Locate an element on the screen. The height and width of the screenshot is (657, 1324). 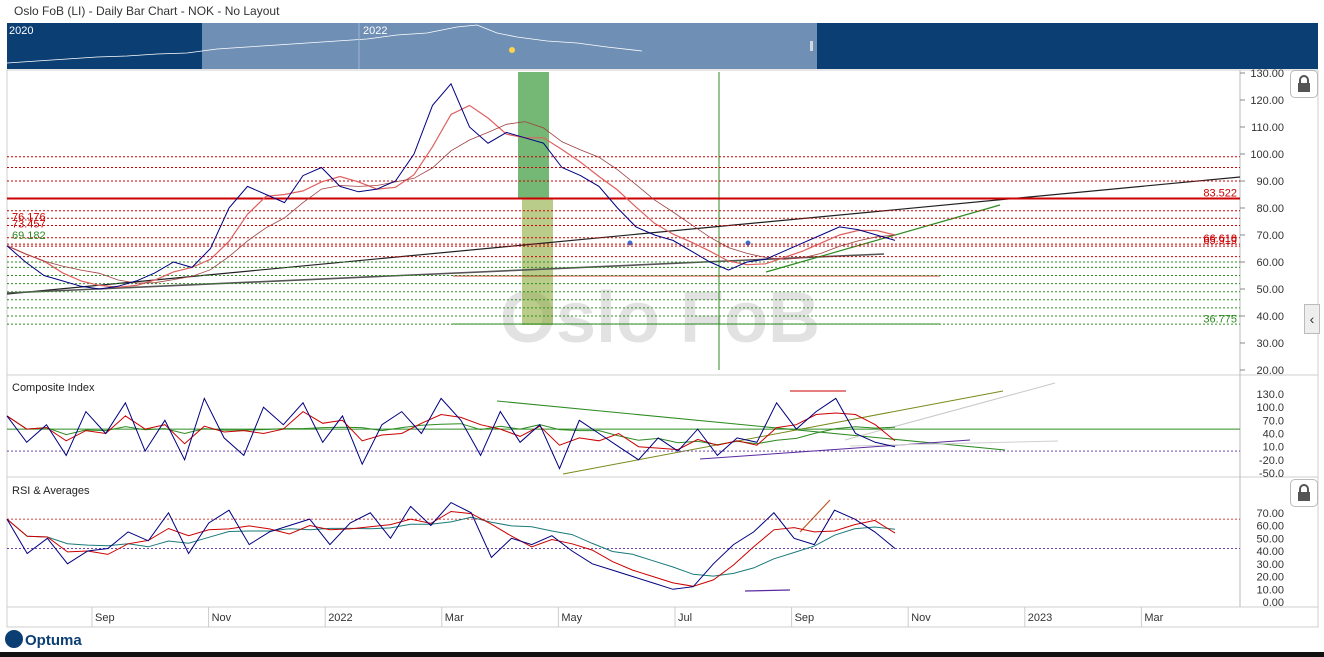
level-label: 83.522 is located at coordinates (1220, 193).